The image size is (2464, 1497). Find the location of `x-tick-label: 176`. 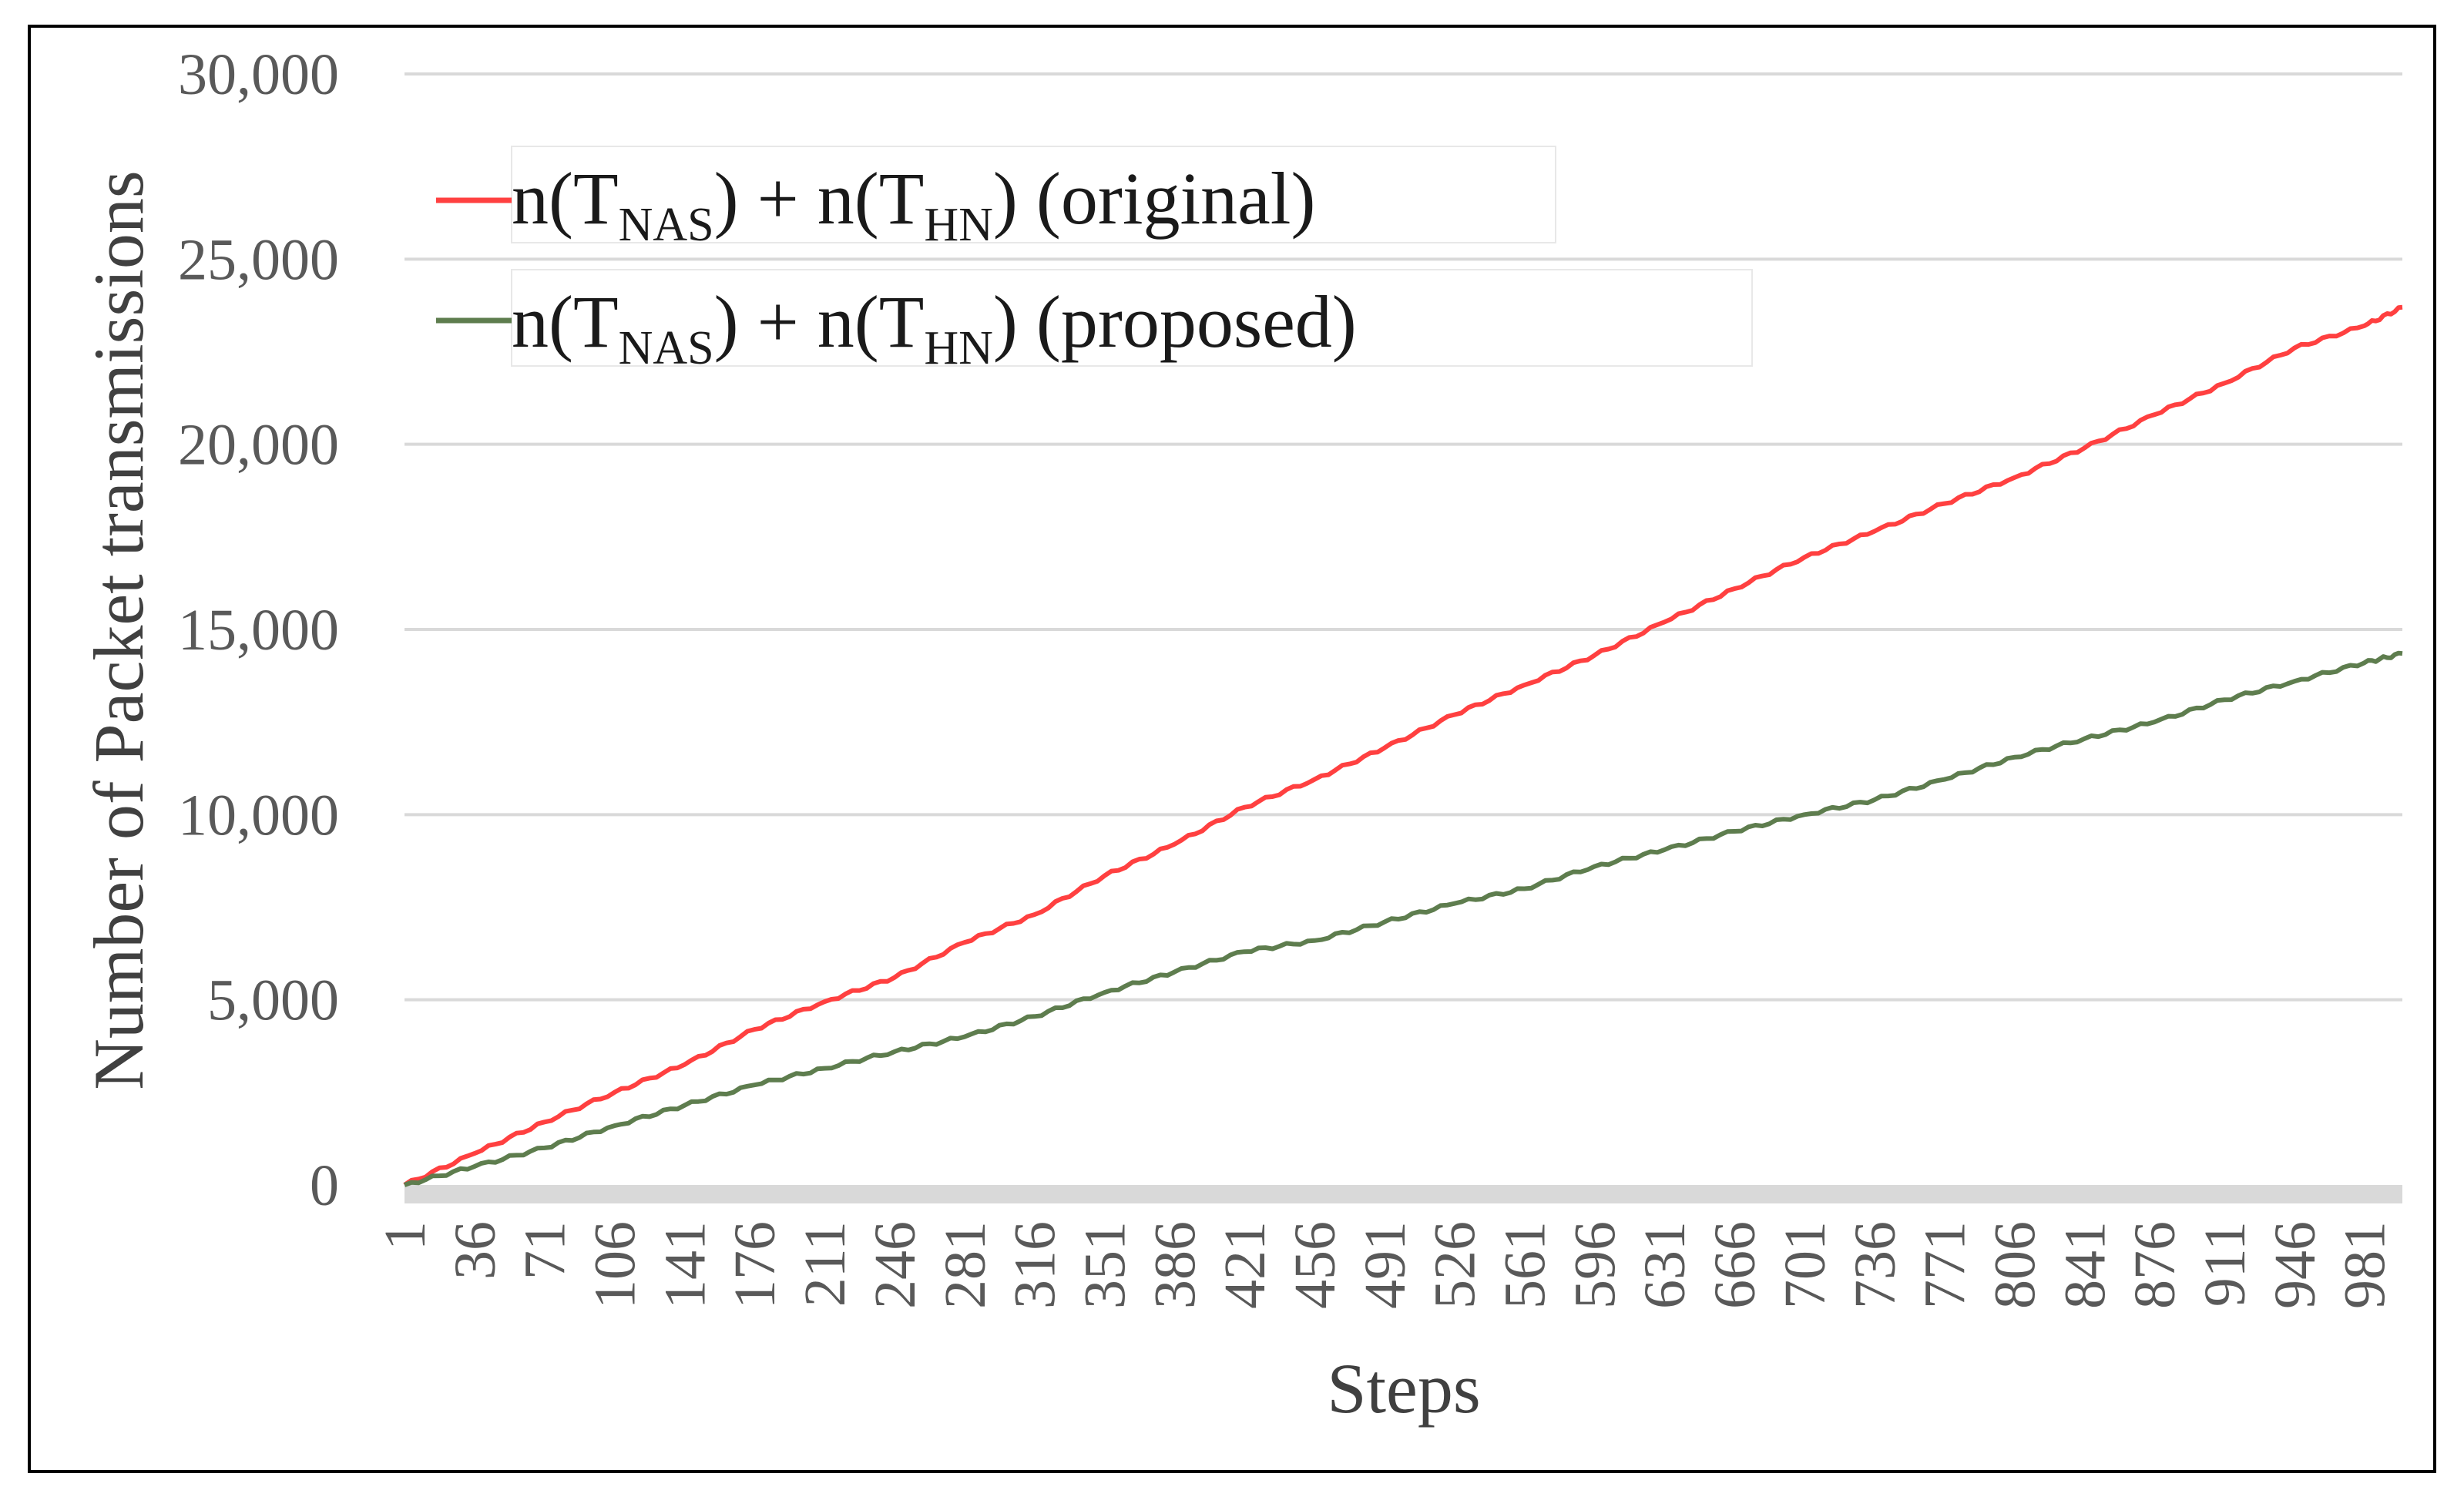

x-tick-label: 176 is located at coordinates (755, 1265).